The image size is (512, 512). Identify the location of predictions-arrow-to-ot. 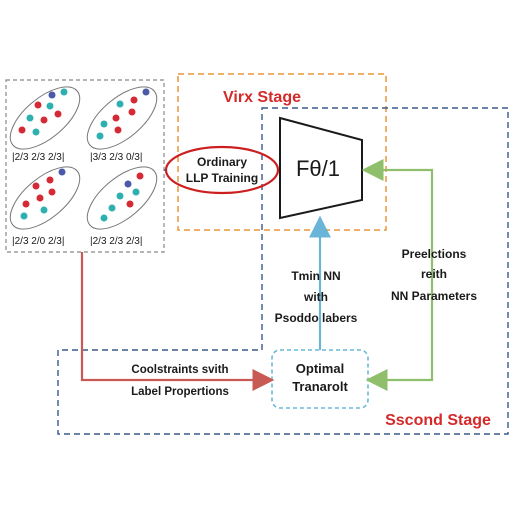
(399, 309).